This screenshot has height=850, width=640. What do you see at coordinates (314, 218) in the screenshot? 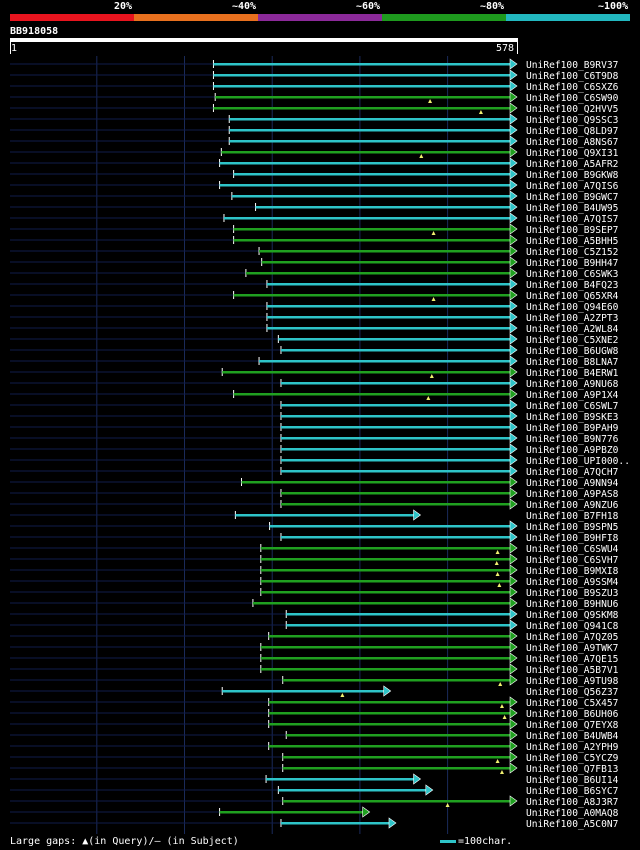
I see `hit-row: UniRef100_A7QIS7` at bounding box center [314, 218].